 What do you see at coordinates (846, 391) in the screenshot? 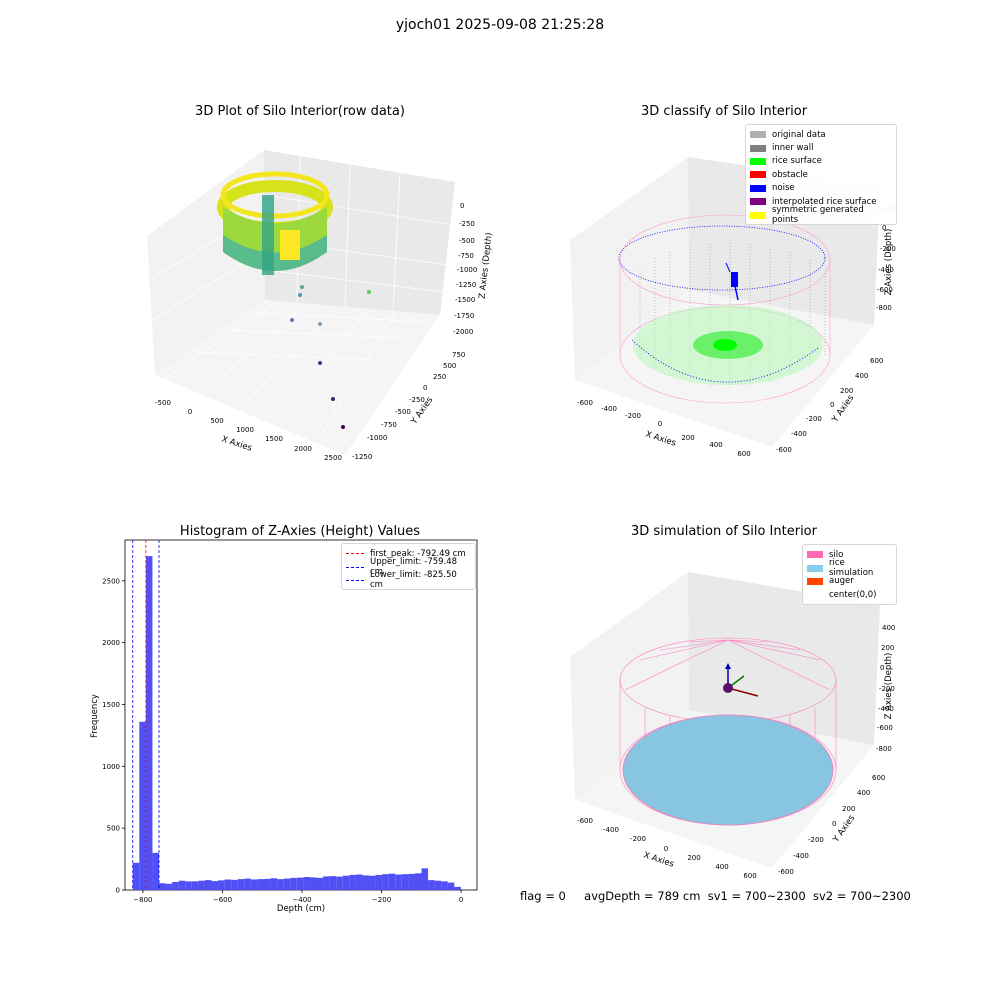
I see `p2-ytick: 200` at bounding box center [846, 391].